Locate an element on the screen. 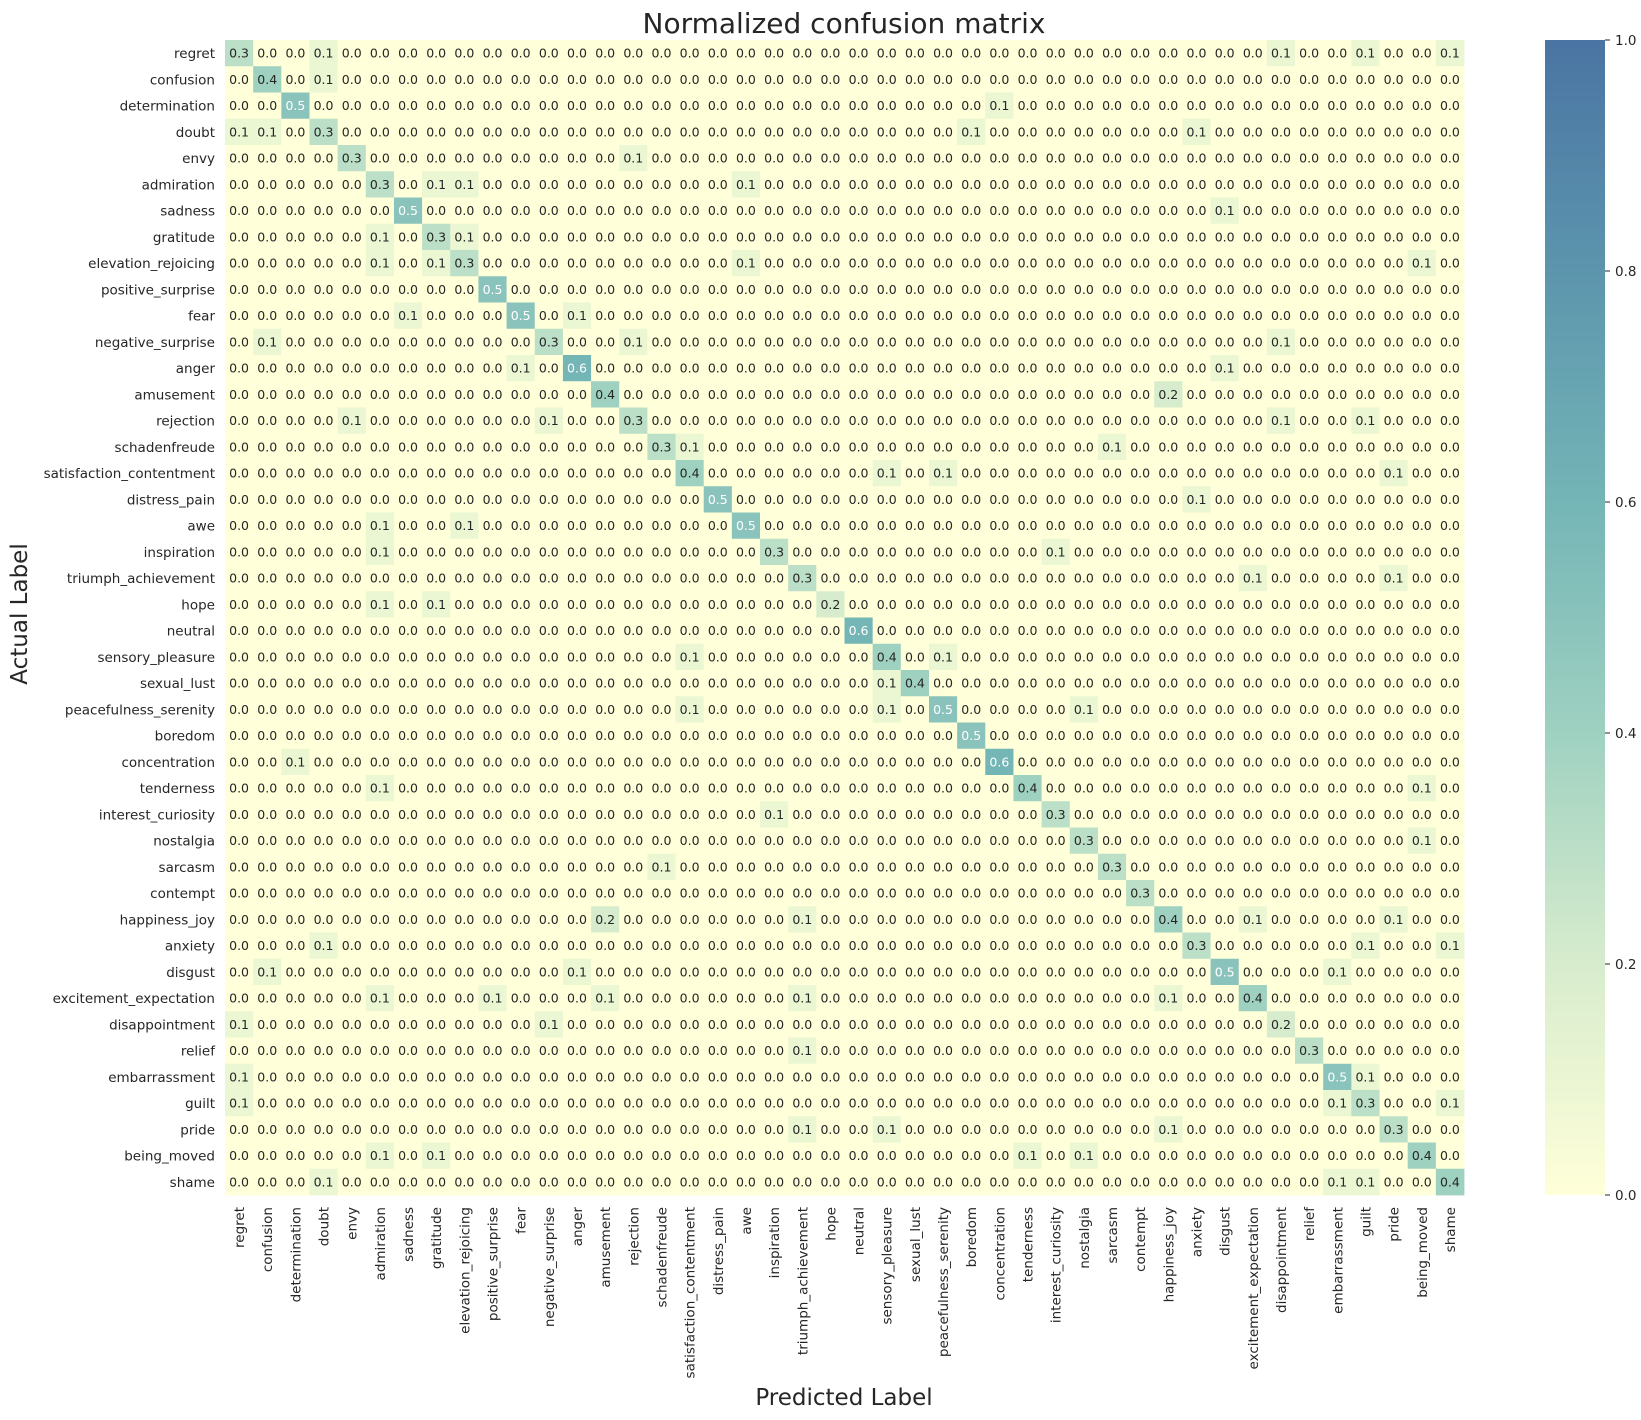 The image size is (1641, 1420). y-tick-label: happiness_joy is located at coordinates (167, 920).